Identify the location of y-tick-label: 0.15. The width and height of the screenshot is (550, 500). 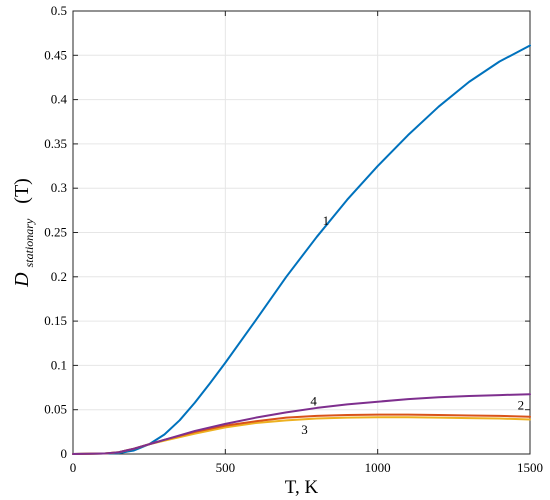
(55, 320).